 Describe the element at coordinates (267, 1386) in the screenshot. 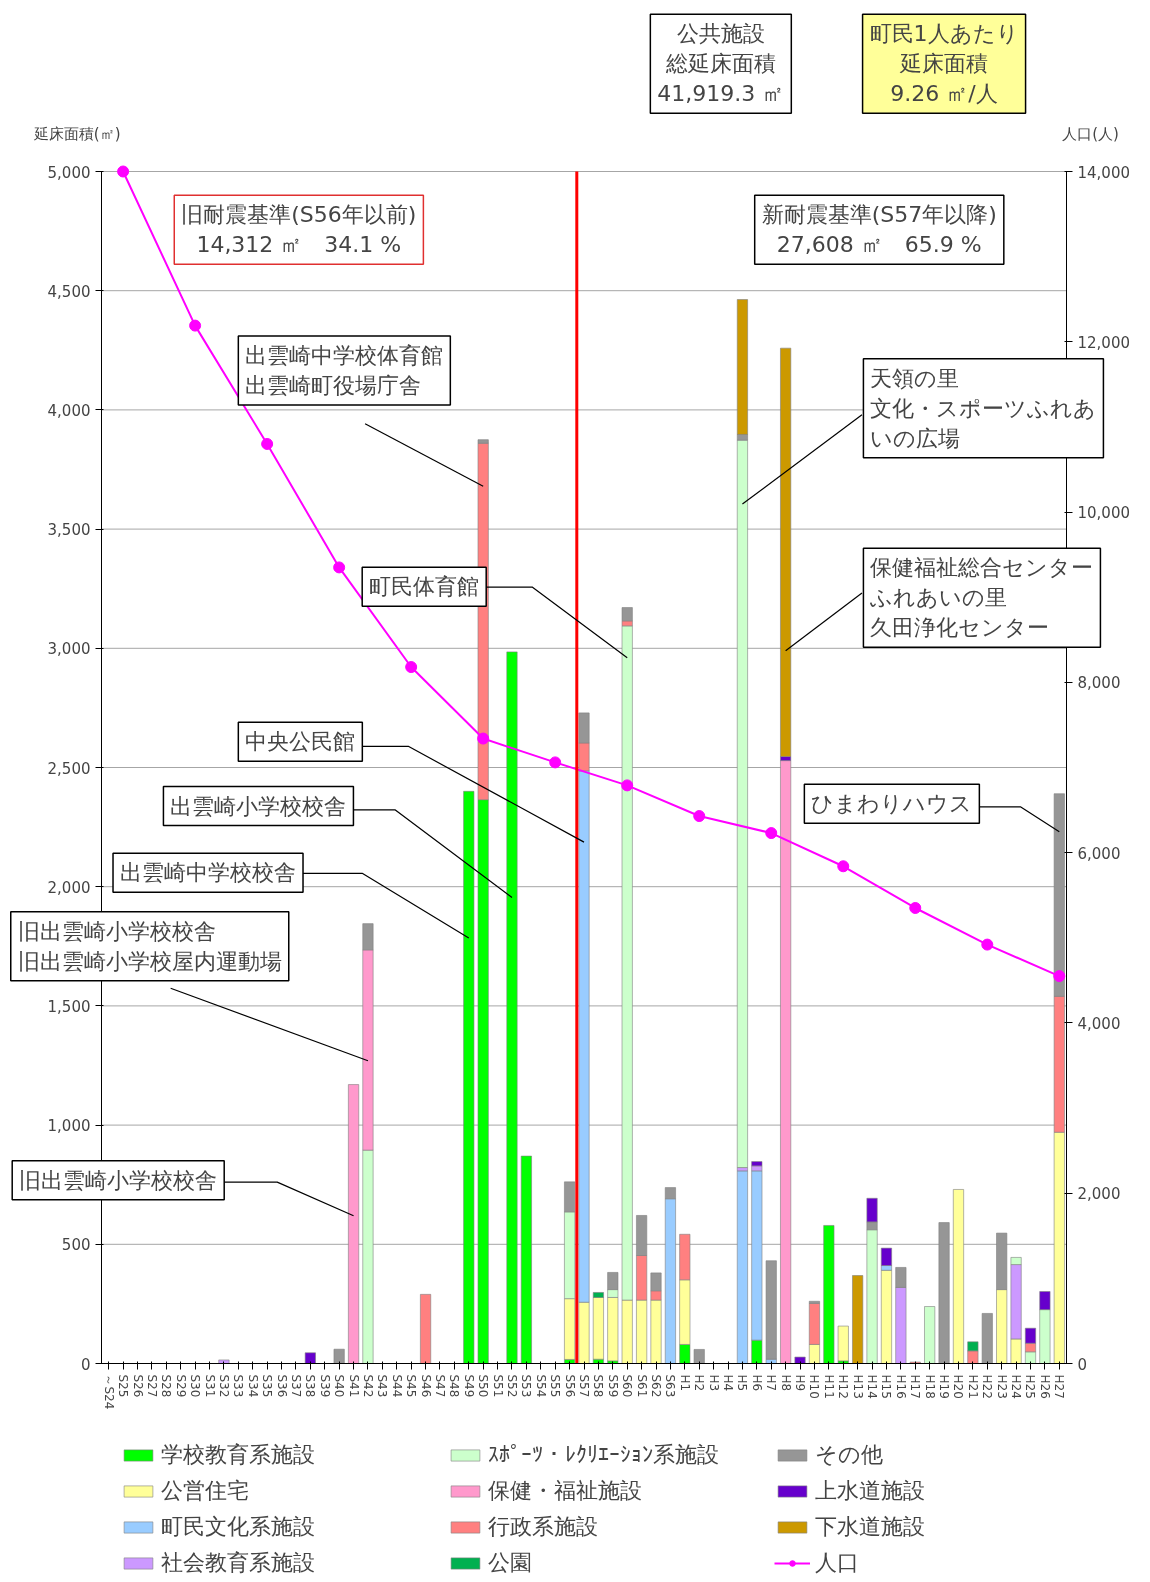

I see `x-tick-label: S35` at that location.